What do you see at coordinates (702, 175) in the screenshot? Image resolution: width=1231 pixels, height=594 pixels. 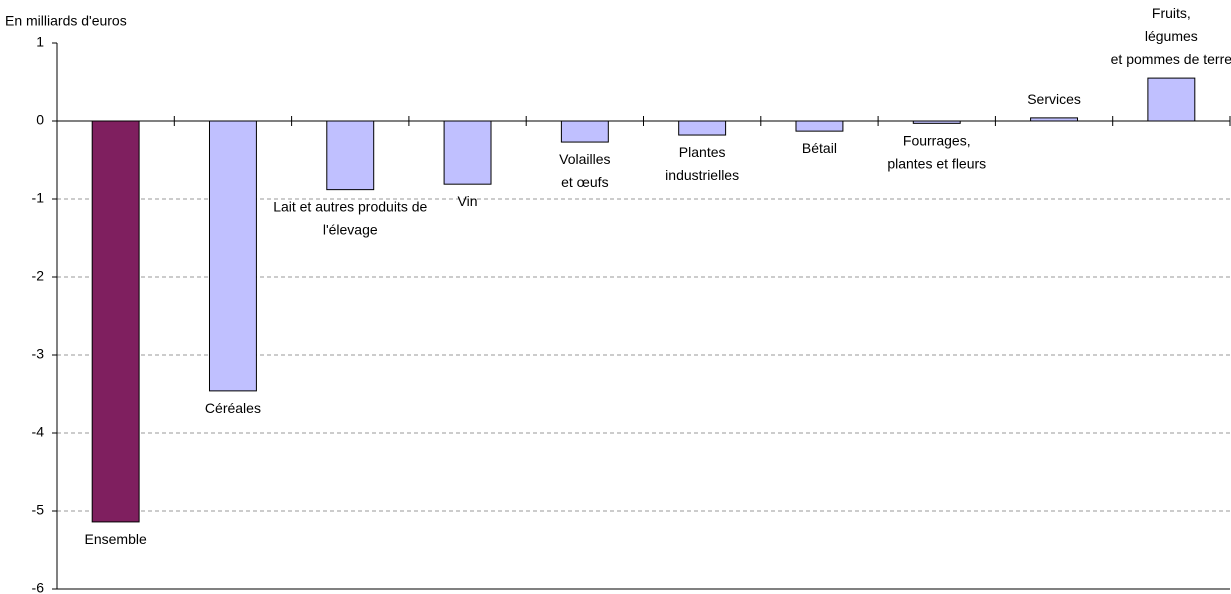 I see `category-label-line: industrielles` at bounding box center [702, 175].